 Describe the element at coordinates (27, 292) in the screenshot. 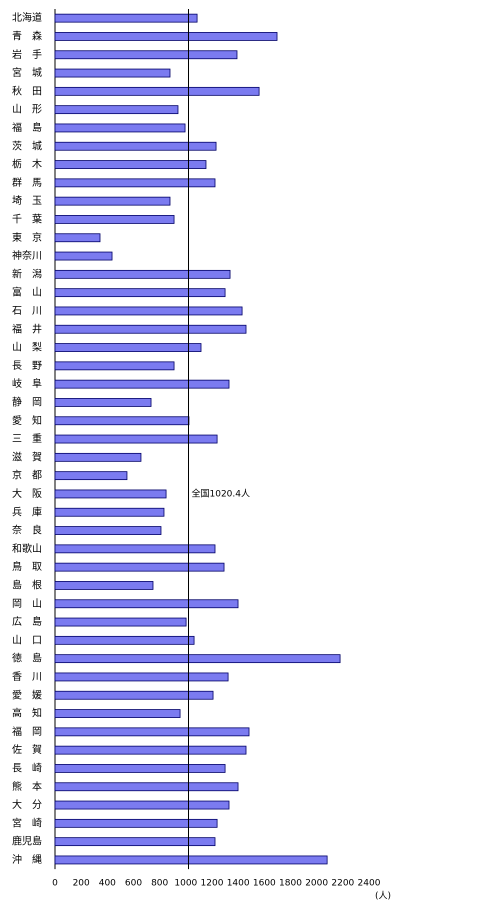

I see `y-tick-label: 富 山` at that location.